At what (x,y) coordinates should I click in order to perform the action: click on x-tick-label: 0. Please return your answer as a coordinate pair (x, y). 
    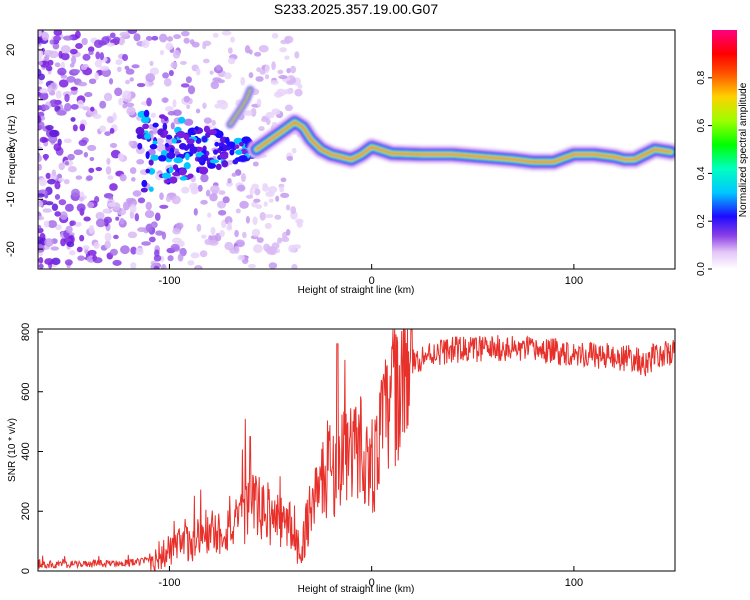
    Looking at the image, I should click on (372, 583).